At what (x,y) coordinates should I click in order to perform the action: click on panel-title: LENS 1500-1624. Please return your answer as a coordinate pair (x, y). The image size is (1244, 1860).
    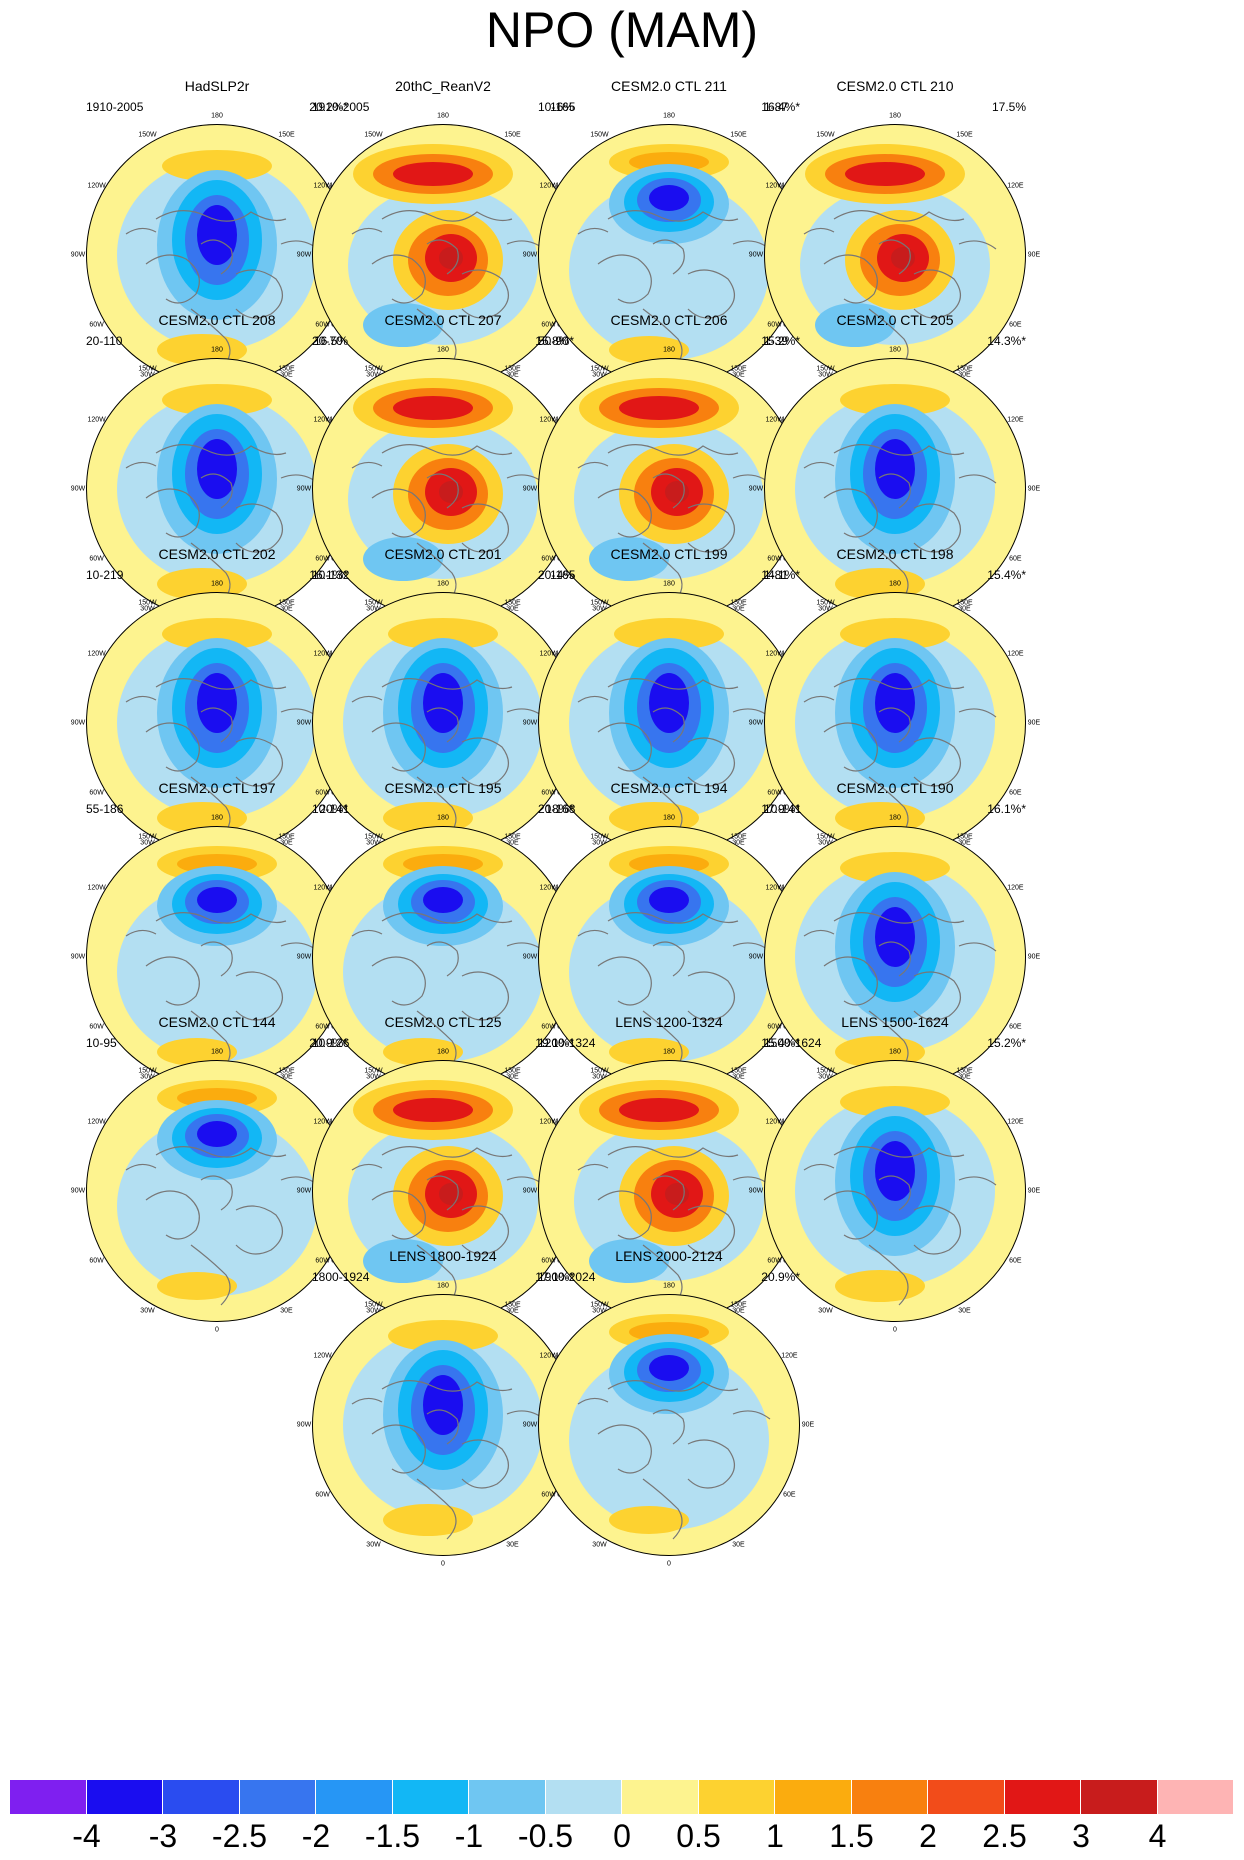
    Looking at the image, I should click on (895, 1022).